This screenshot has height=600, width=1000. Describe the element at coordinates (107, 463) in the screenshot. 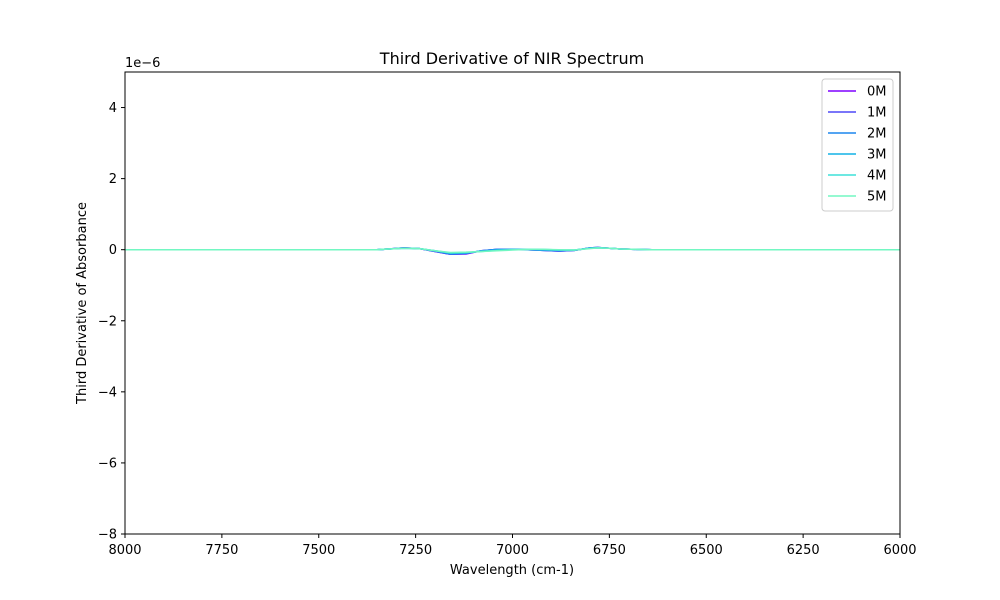

I see `y-tick-label: −6` at that location.